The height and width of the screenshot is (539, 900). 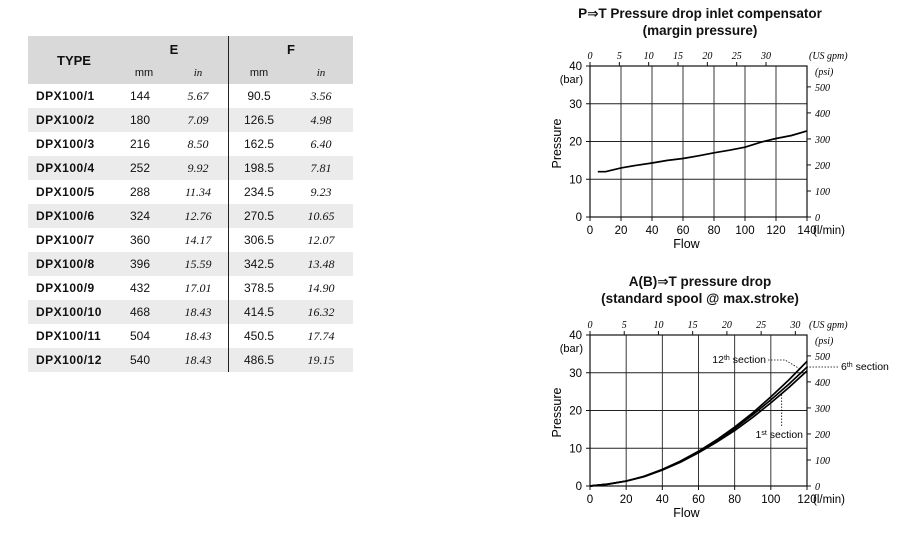 I want to click on table-row: DPX100/6 324 12.76 270.5 10.65, so click(x=190, y=216).